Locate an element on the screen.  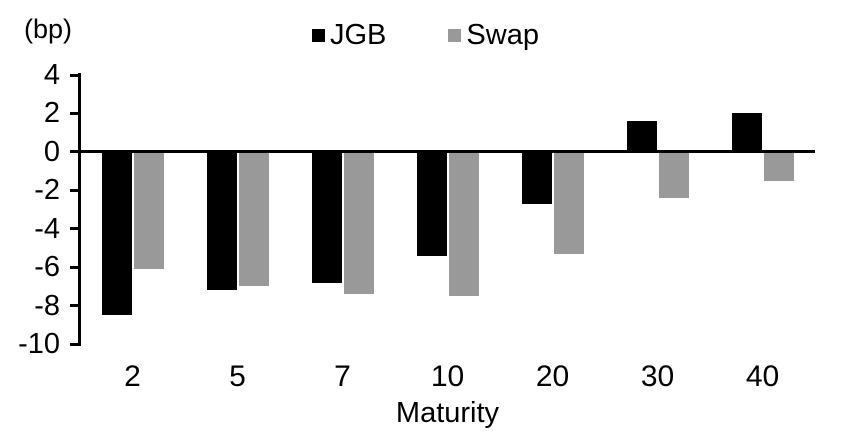
x-axis-tick-label: 7 is located at coordinates (342, 376).